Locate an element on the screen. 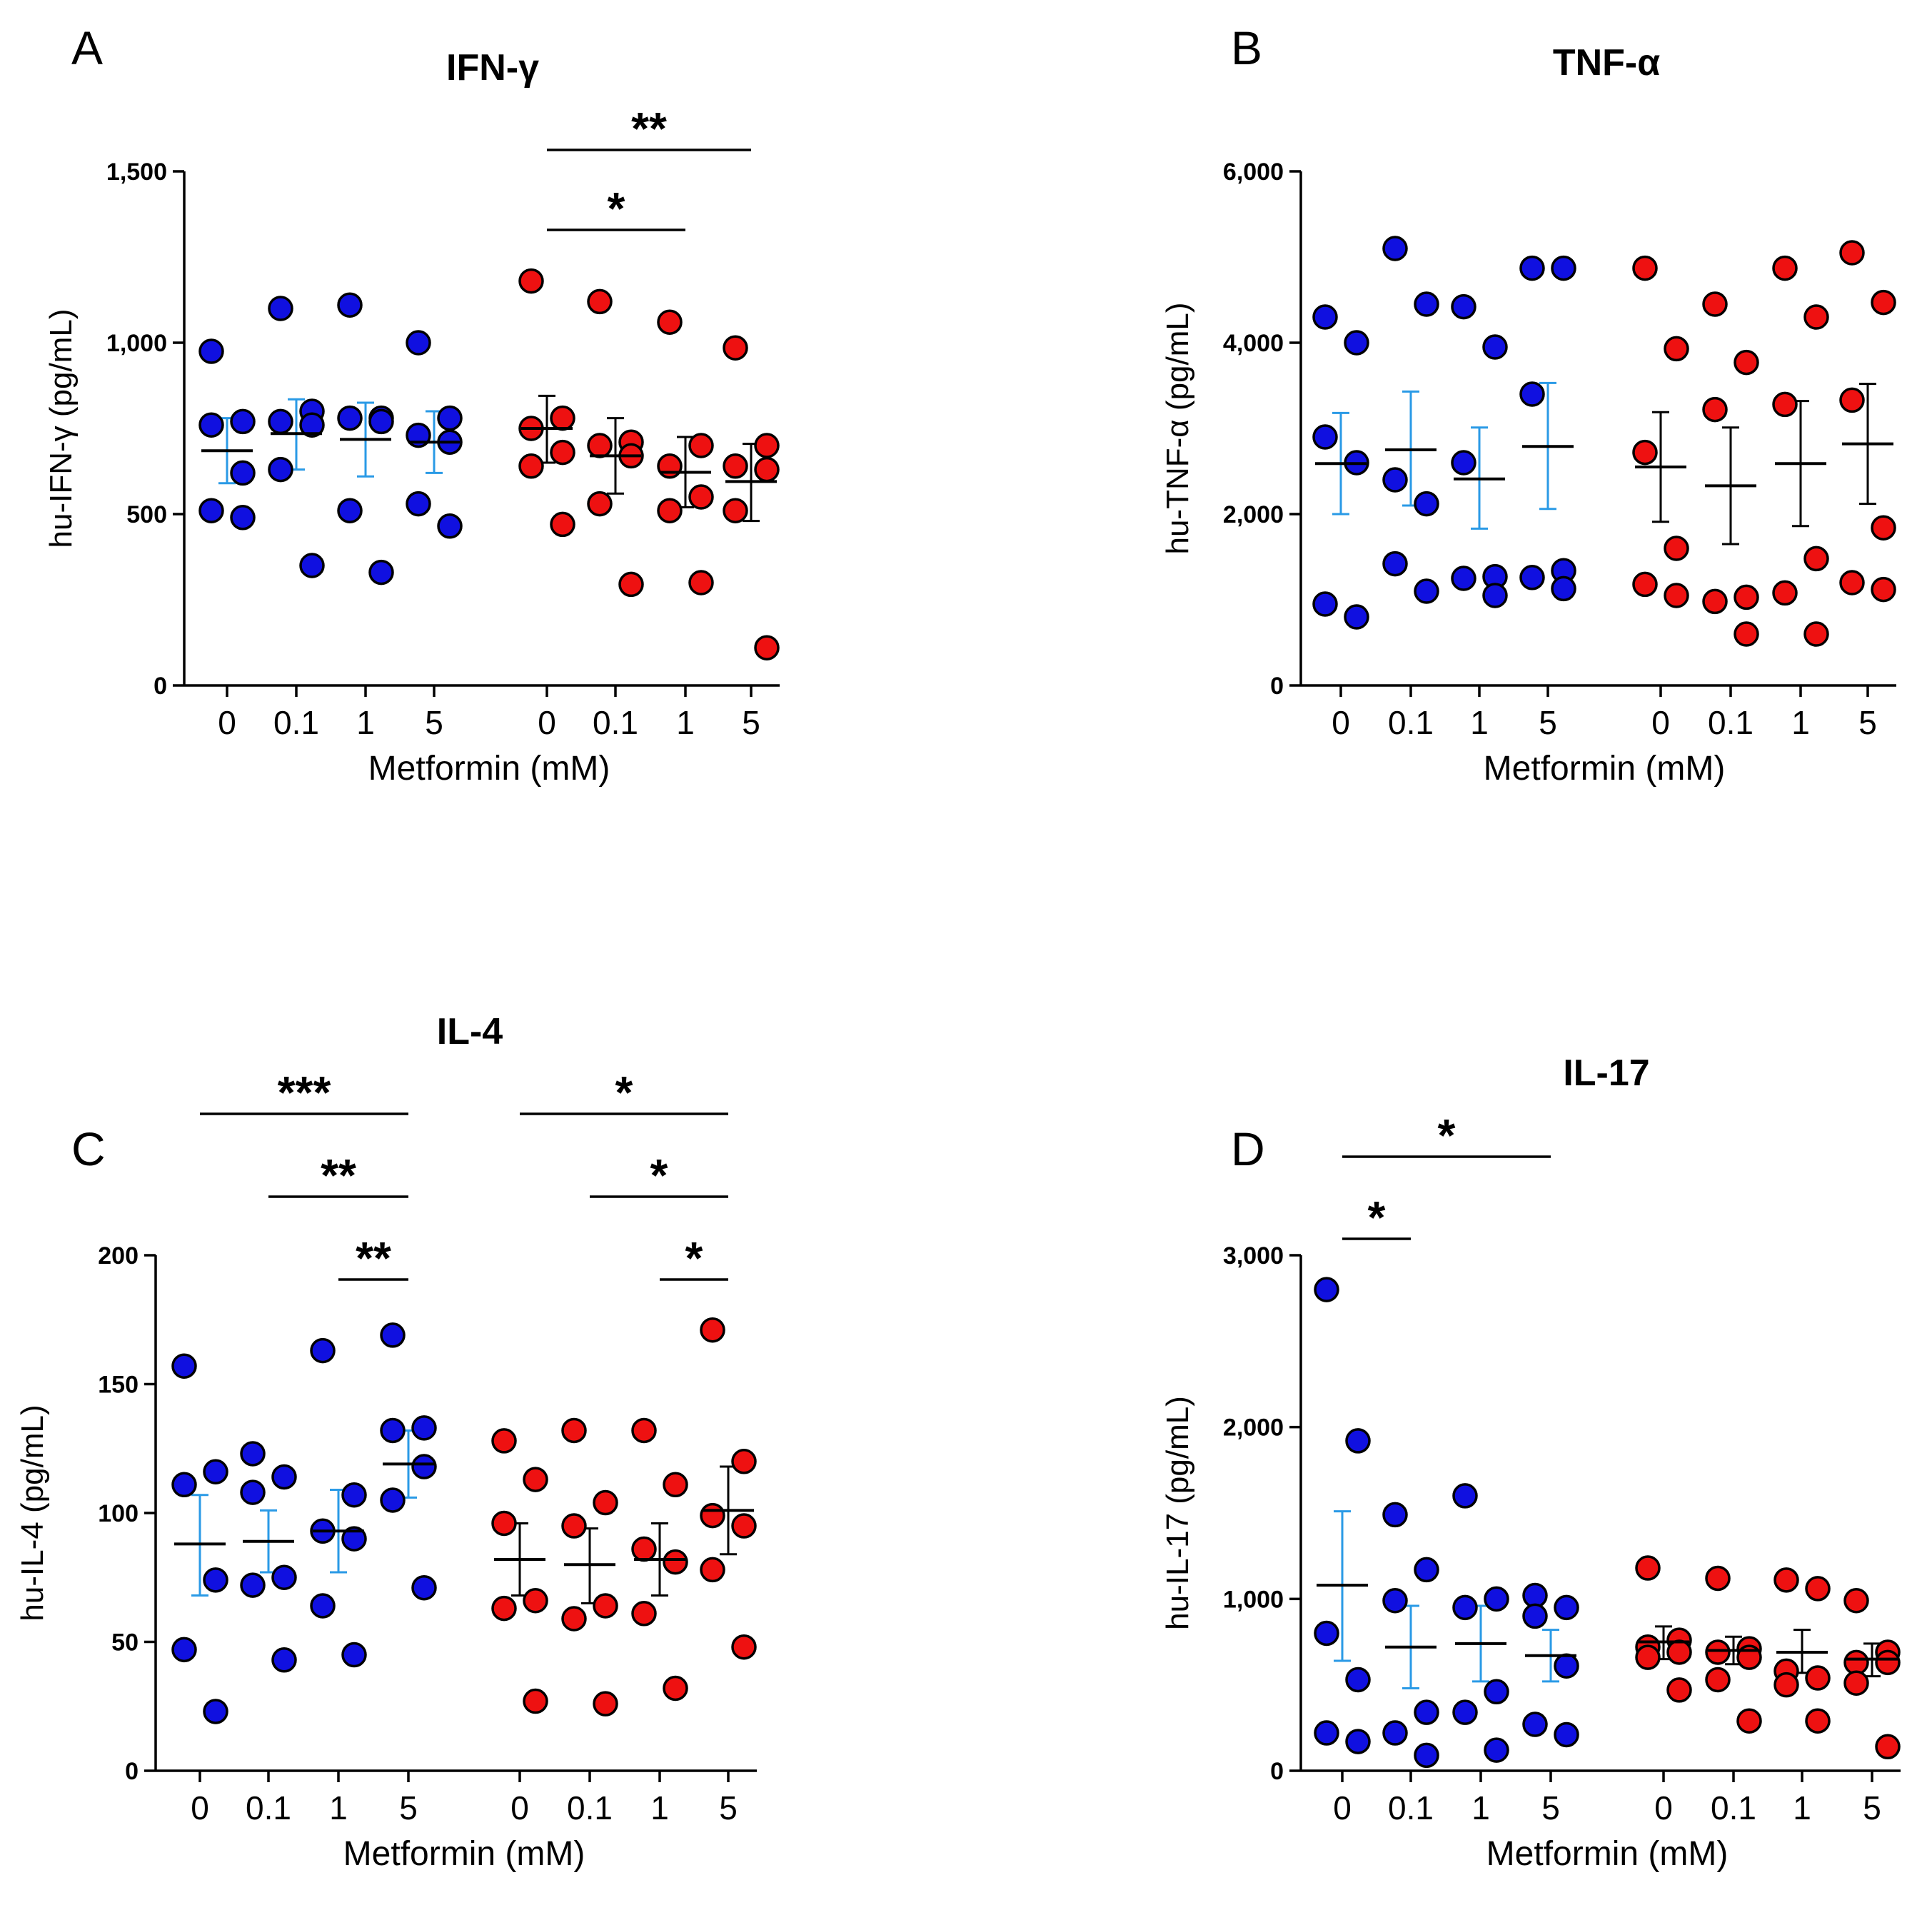  y-tick-label: 1,500 is located at coordinates (136, 173).